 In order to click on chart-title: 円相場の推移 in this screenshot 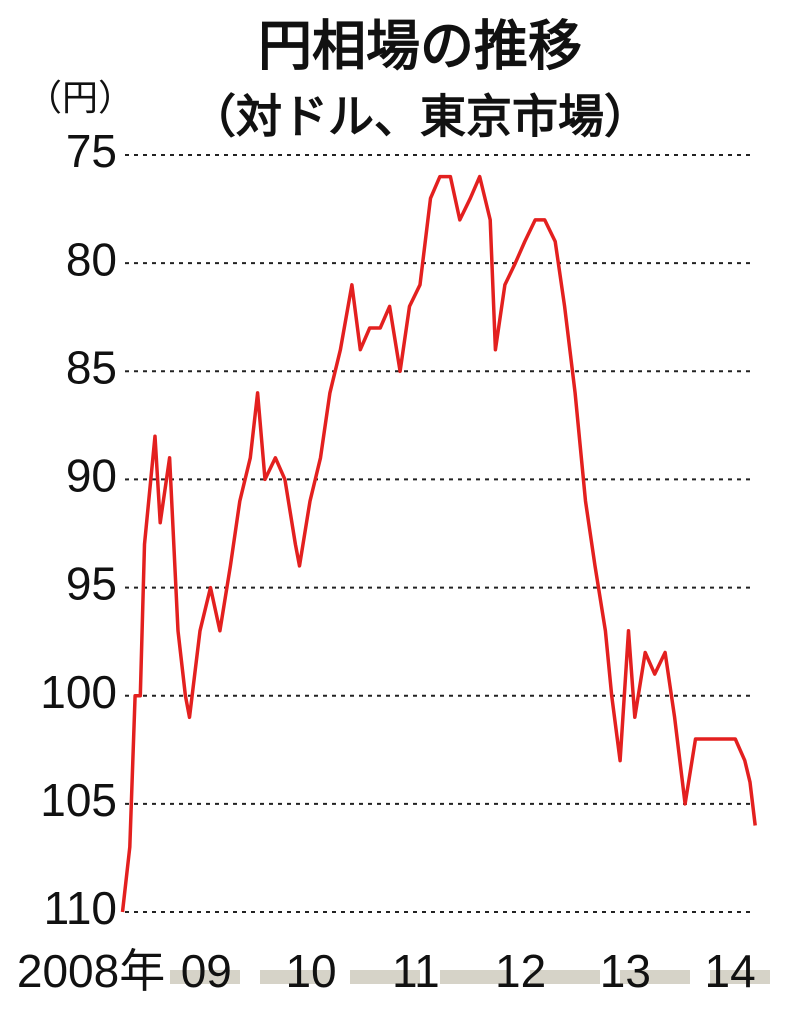, I will do `click(420, 46)`.